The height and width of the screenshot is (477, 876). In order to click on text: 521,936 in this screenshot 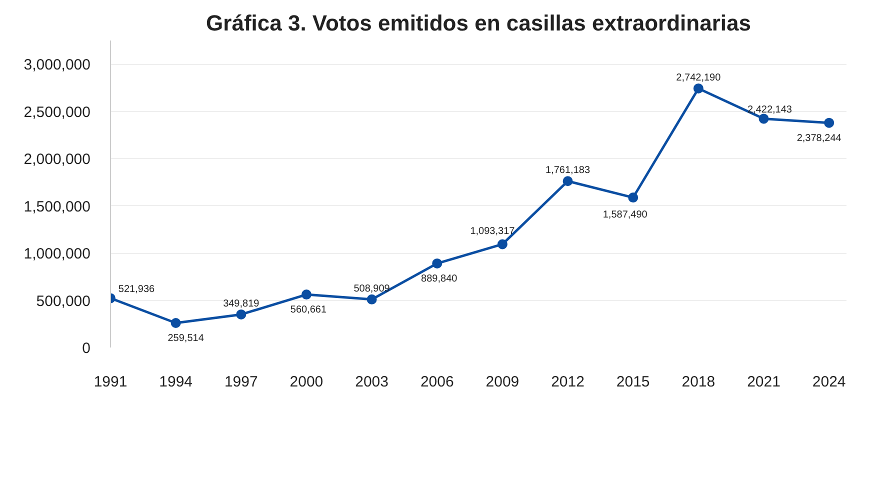, I will do `click(136, 290)`.